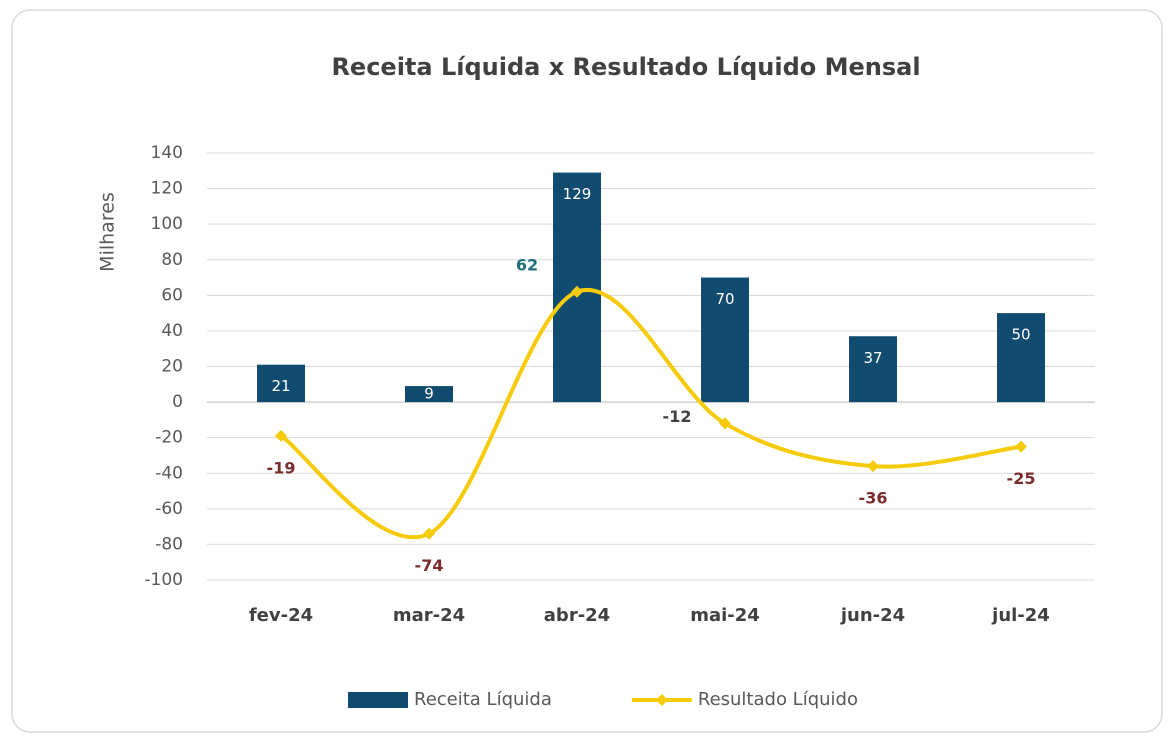 Image resolution: width=1173 pixels, height=741 pixels. What do you see at coordinates (167, 153) in the screenshot?
I see `y-tick-label: 140` at bounding box center [167, 153].